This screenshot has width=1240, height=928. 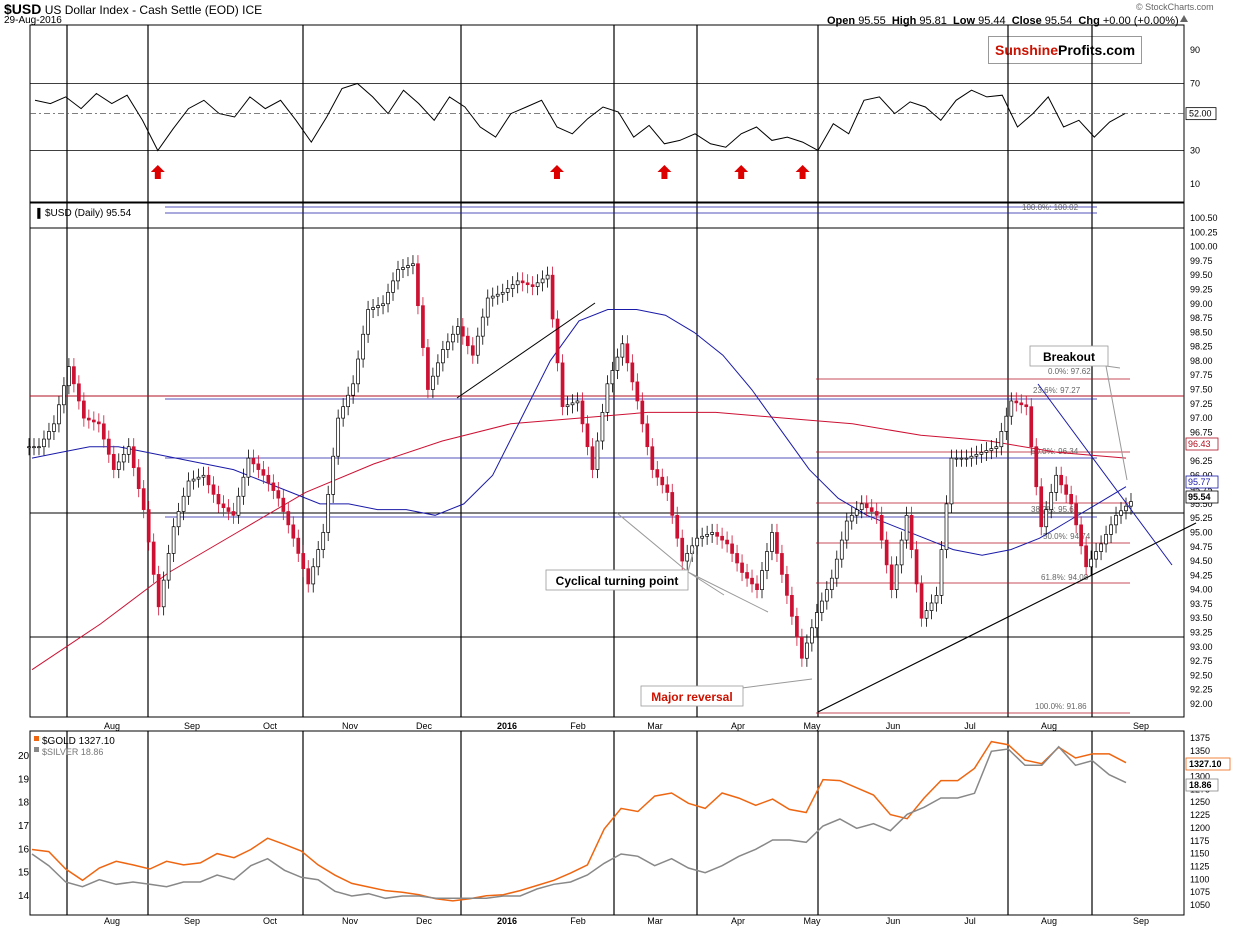 What do you see at coordinates (655, 726) in the screenshot?
I see `price-month-label: Mar` at bounding box center [655, 726].